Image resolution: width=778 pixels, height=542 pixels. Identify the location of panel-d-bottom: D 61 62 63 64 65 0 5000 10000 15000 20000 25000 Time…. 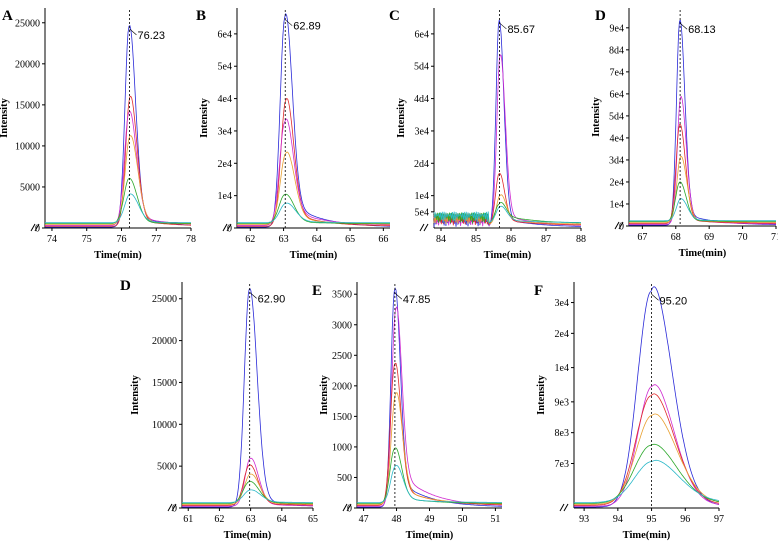
(219, 409).